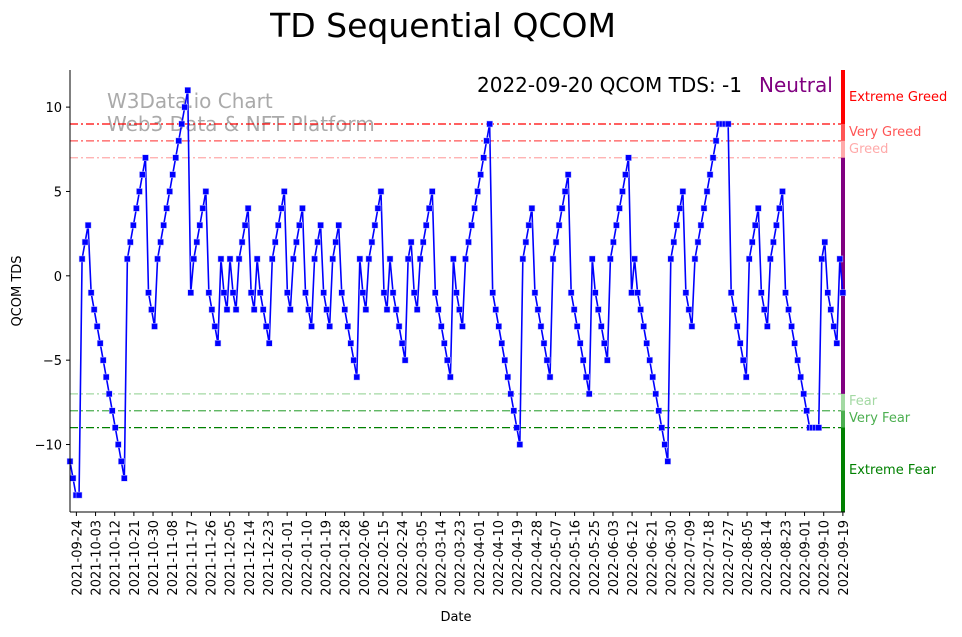  Describe the element at coordinates (77, 558) in the screenshot. I see `x-tick-label: 2021-09-24` at that location.